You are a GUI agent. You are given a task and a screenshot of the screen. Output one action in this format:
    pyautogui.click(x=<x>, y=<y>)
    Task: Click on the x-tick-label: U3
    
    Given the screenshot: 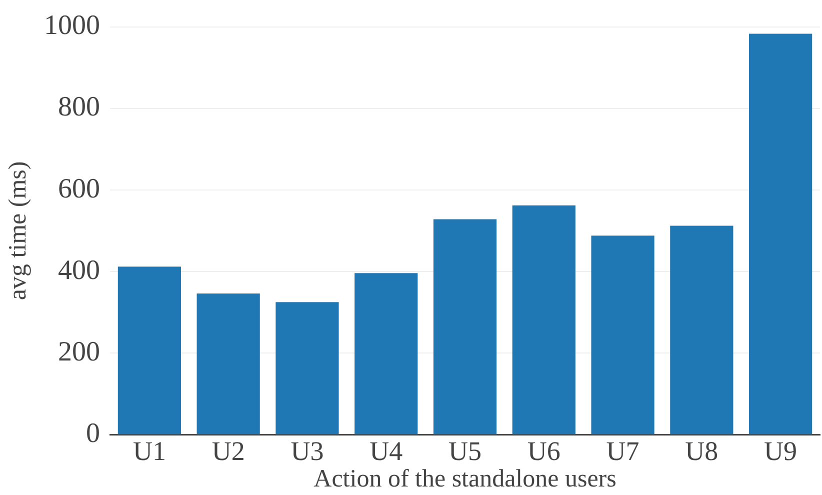 What is the action you would take?
    pyautogui.click(x=307, y=451)
    